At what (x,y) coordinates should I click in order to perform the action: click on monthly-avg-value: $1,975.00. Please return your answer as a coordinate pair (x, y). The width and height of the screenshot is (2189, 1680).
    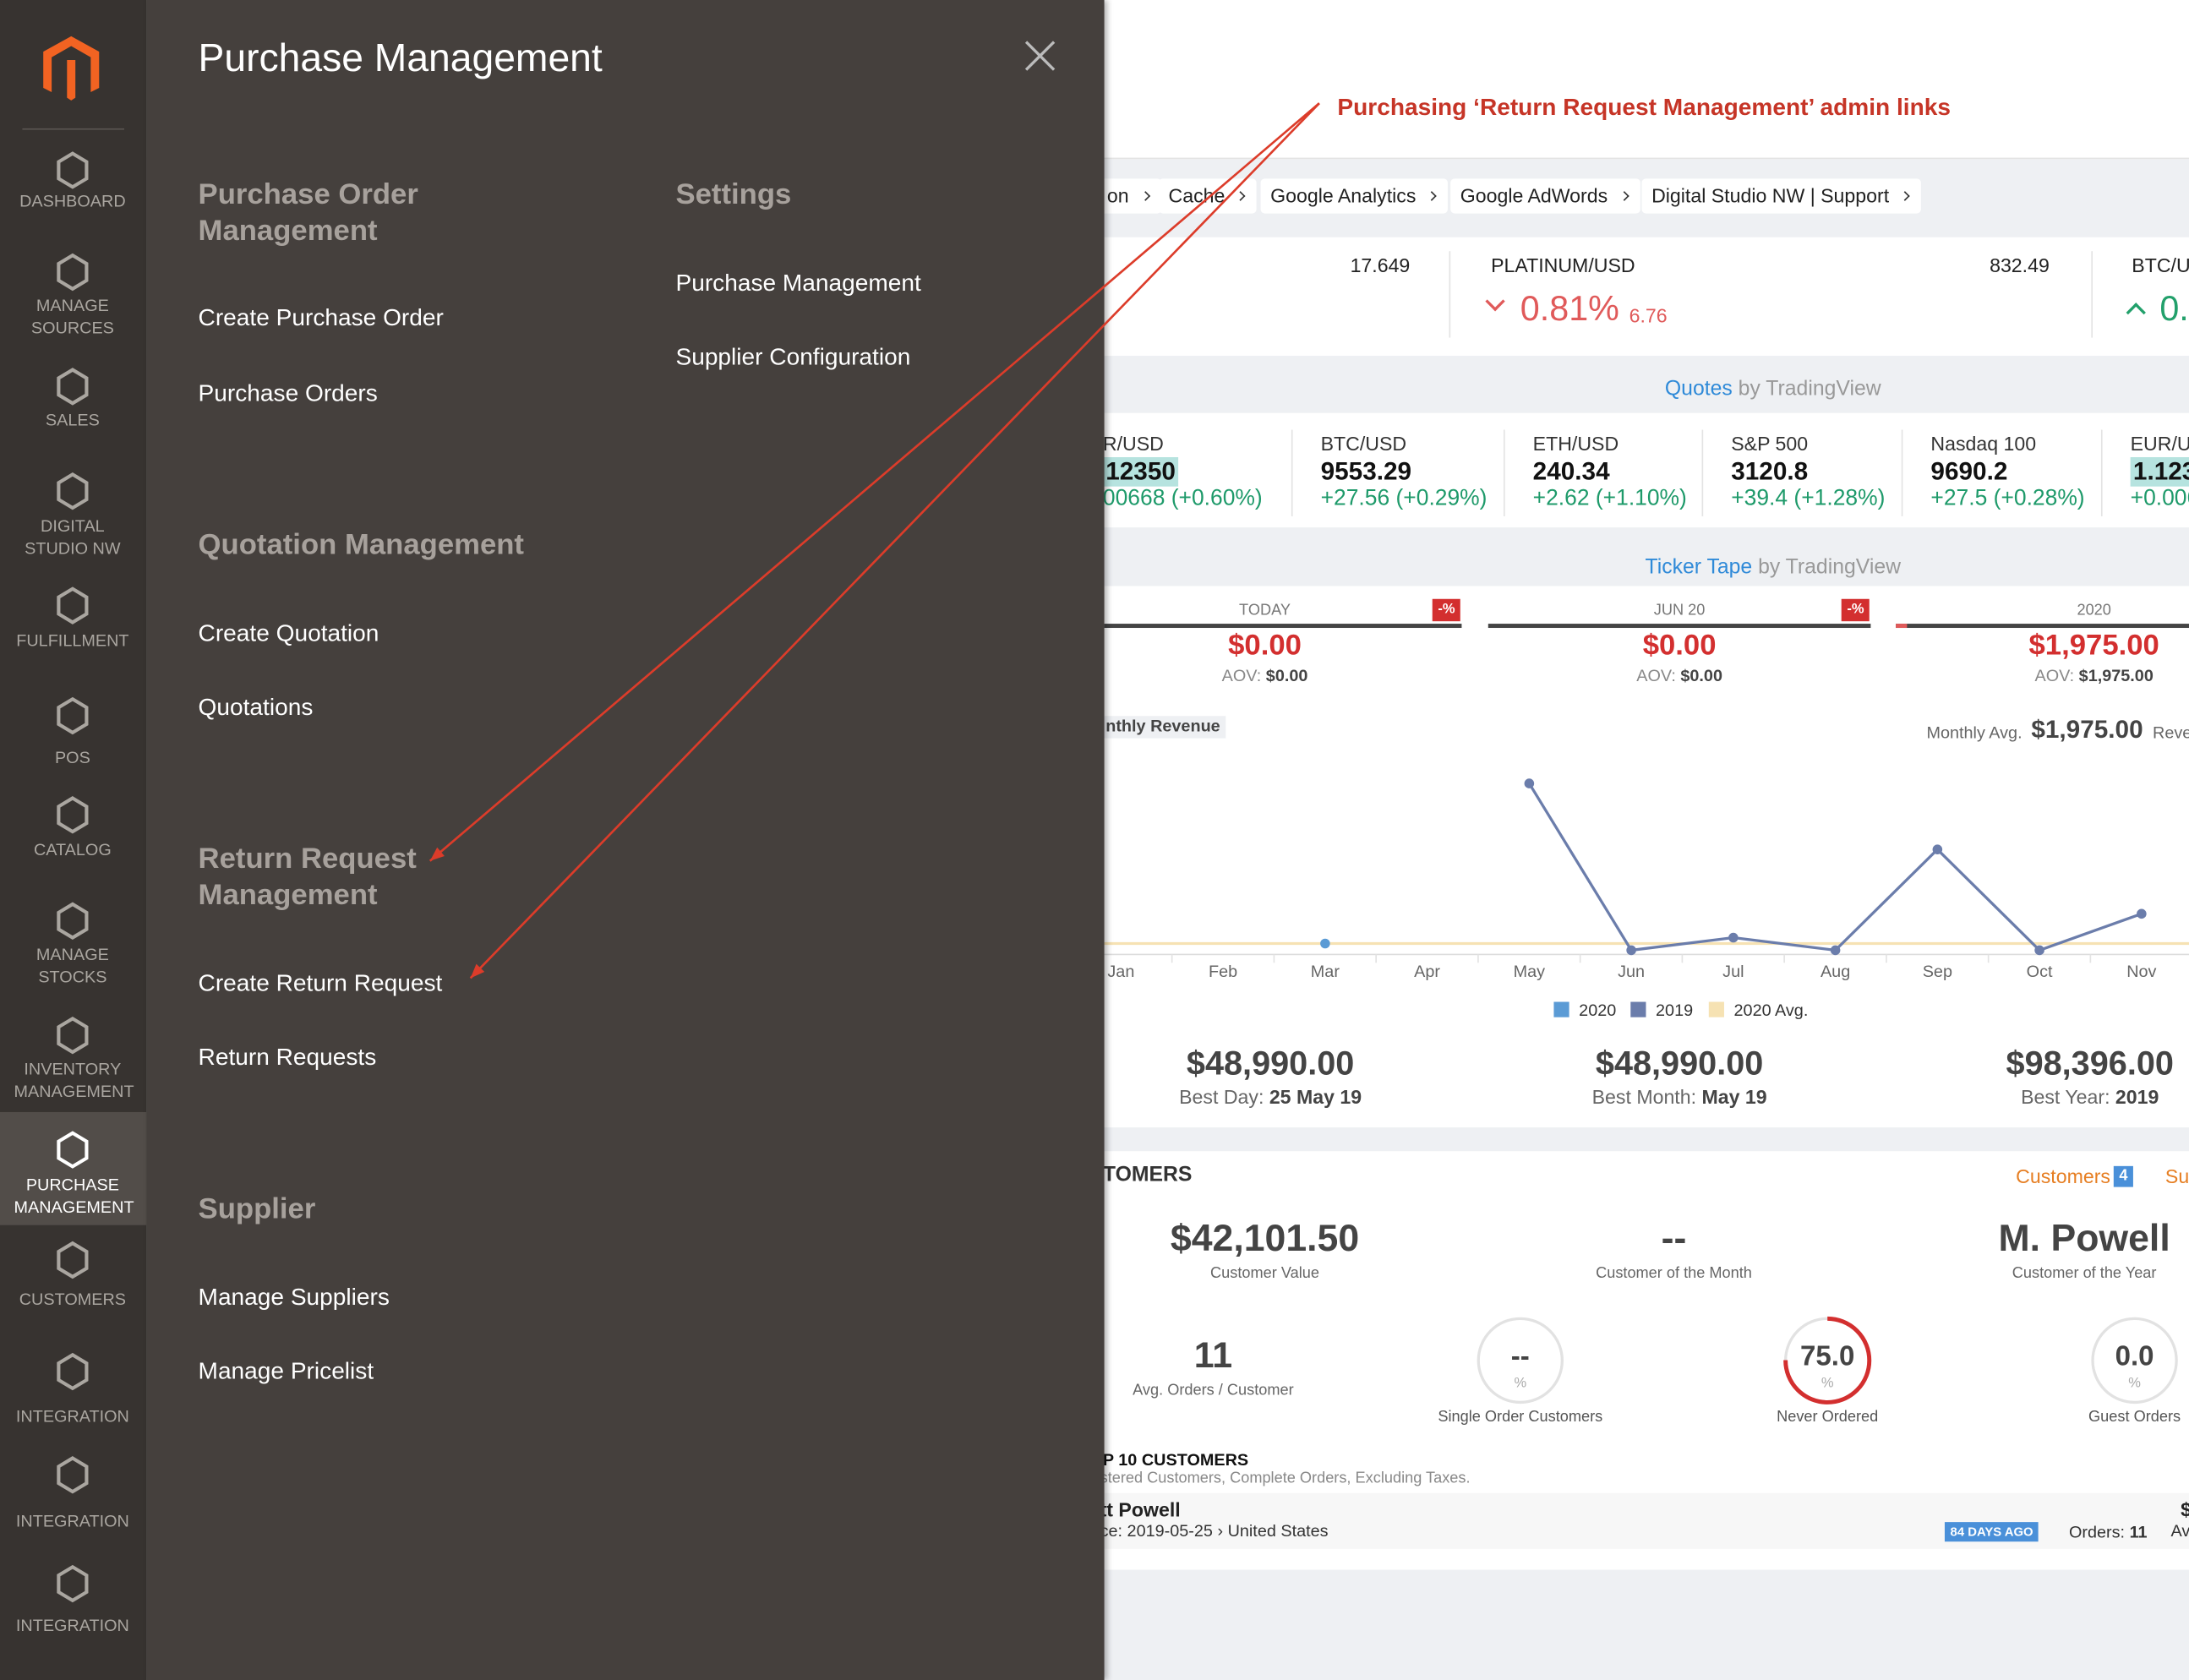
    Looking at the image, I should click on (2087, 729).